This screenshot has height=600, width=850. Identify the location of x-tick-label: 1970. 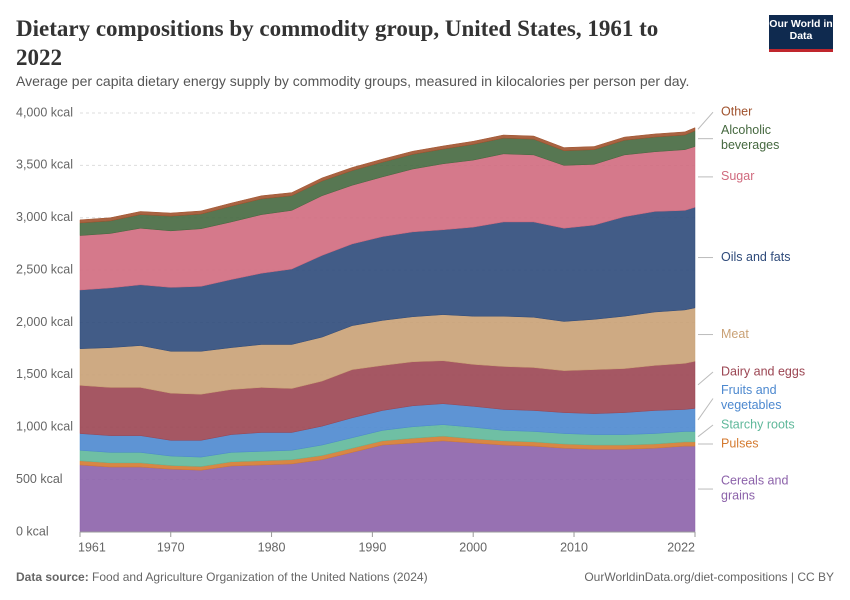
(171, 547).